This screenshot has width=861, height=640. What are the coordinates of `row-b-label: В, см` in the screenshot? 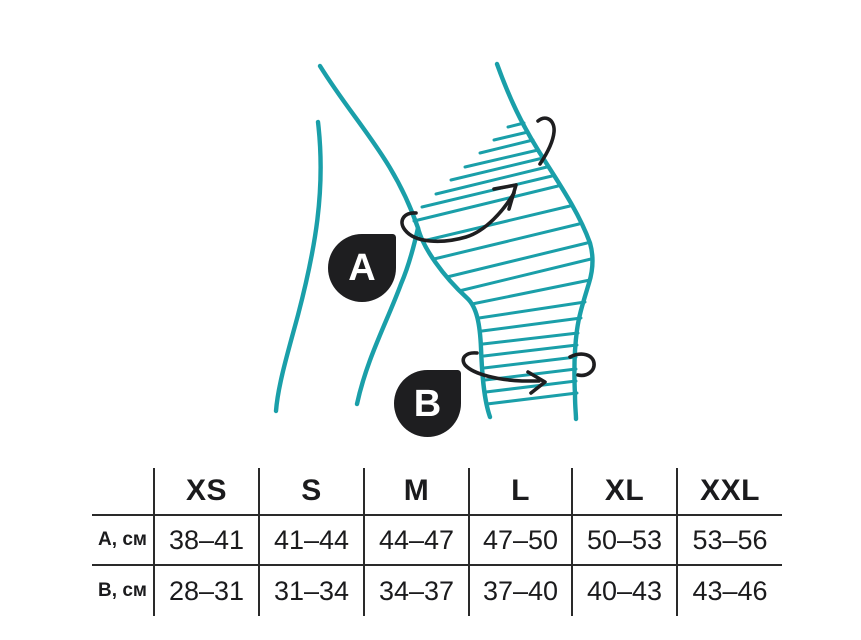 It's located at (123, 591).